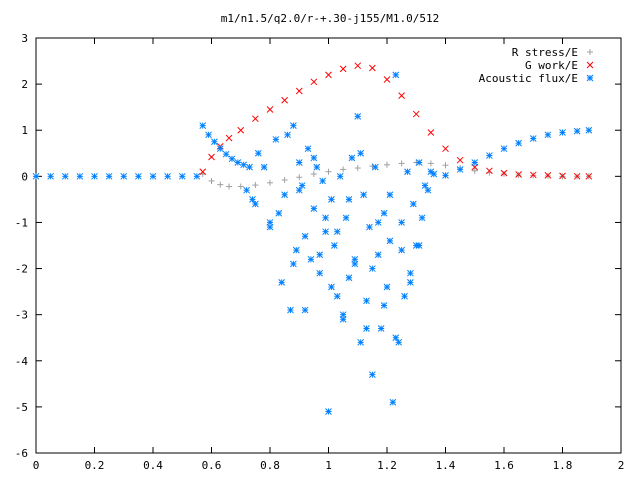 The image size is (640, 480). I want to click on x-tick-label: 2, so click(621, 465).